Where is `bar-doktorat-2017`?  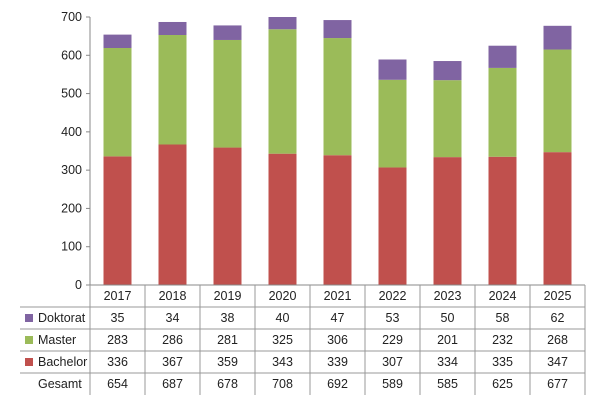 bar-doktorat-2017 is located at coordinates (117, 41).